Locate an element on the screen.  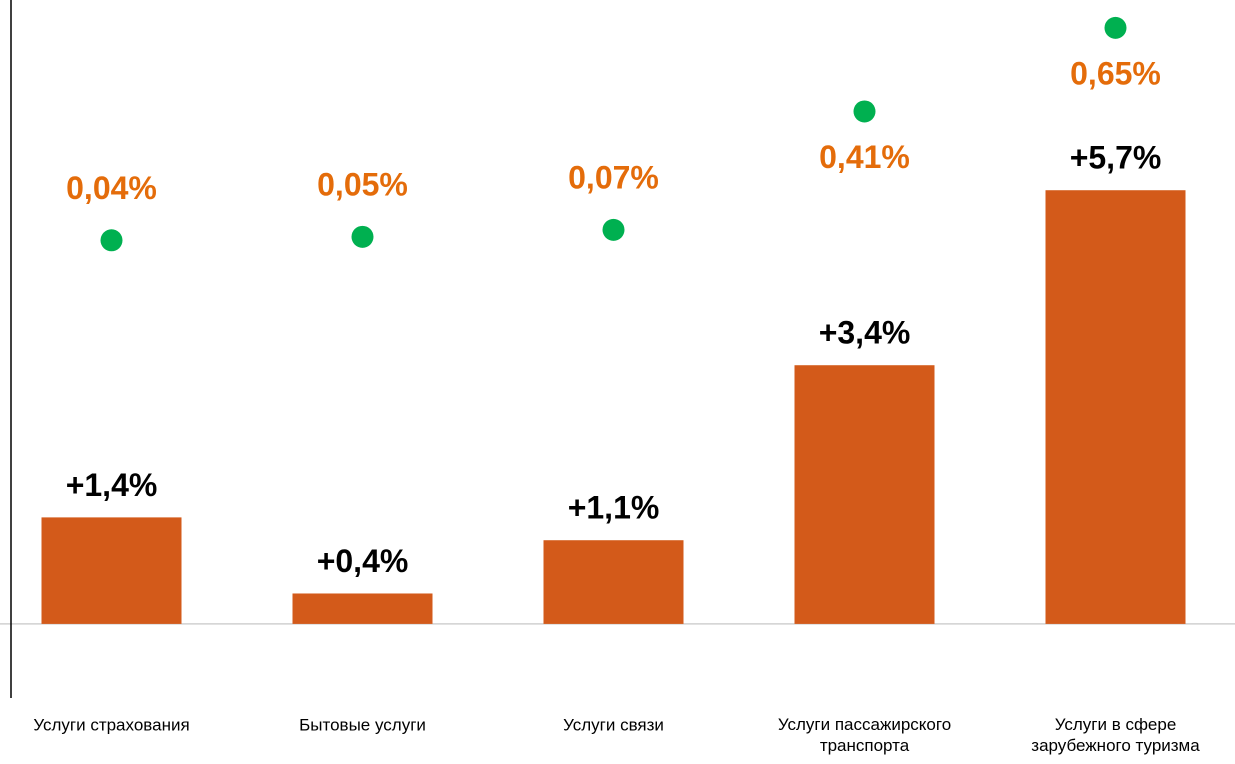
dot-label: 0,07% is located at coordinates (613, 177).